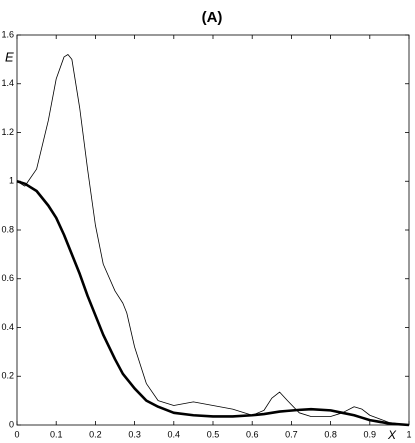  Describe the element at coordinates (9, 56) in the screenshot. I see `y-axis-label: E` at that location.